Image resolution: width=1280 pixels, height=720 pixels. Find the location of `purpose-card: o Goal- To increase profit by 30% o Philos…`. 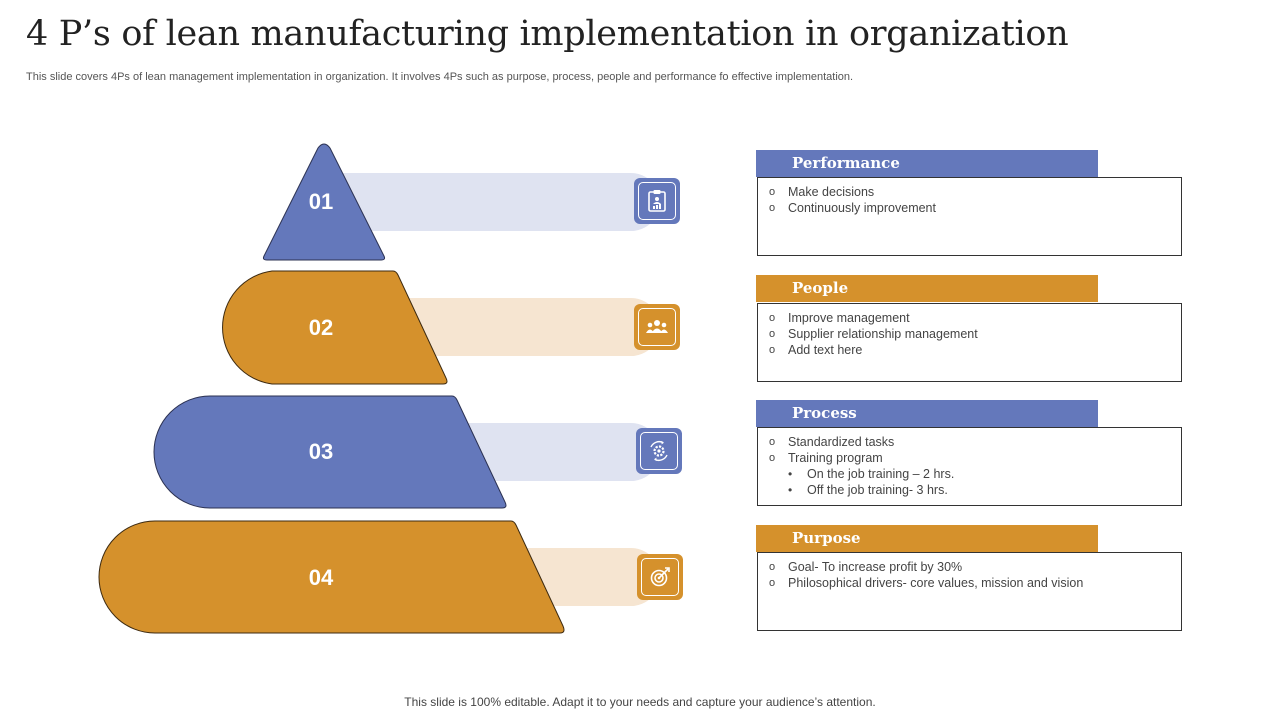

purpose-card: o Goal- To increase profit by 30% o Philos… is located at coordinates (969, 591).